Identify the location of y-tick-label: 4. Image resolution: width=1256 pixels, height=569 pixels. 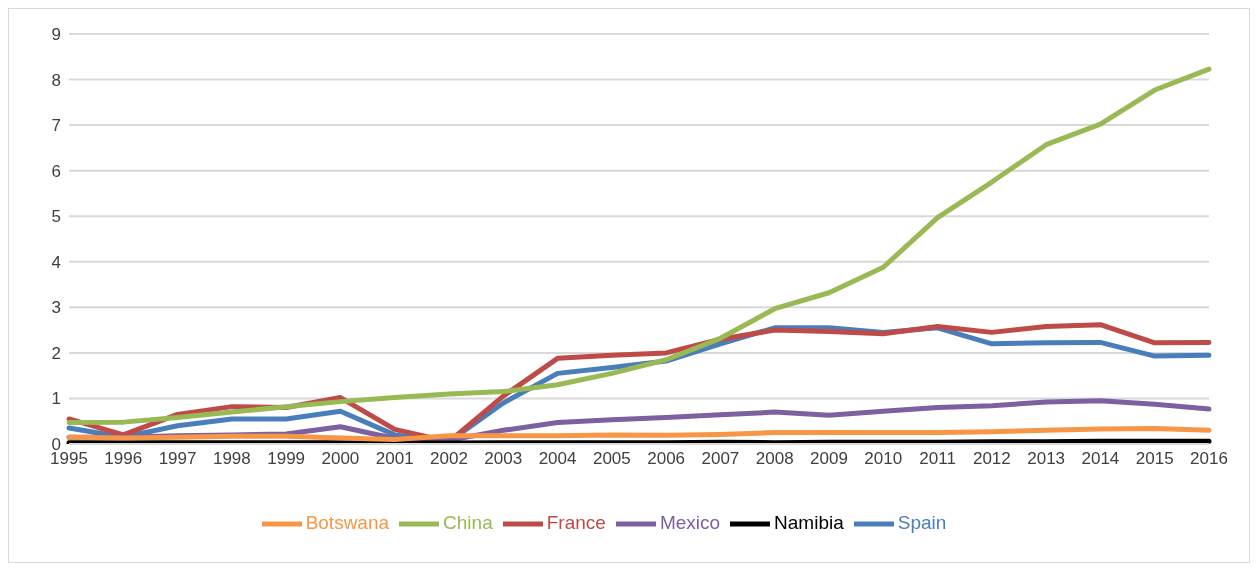
(56, 262).